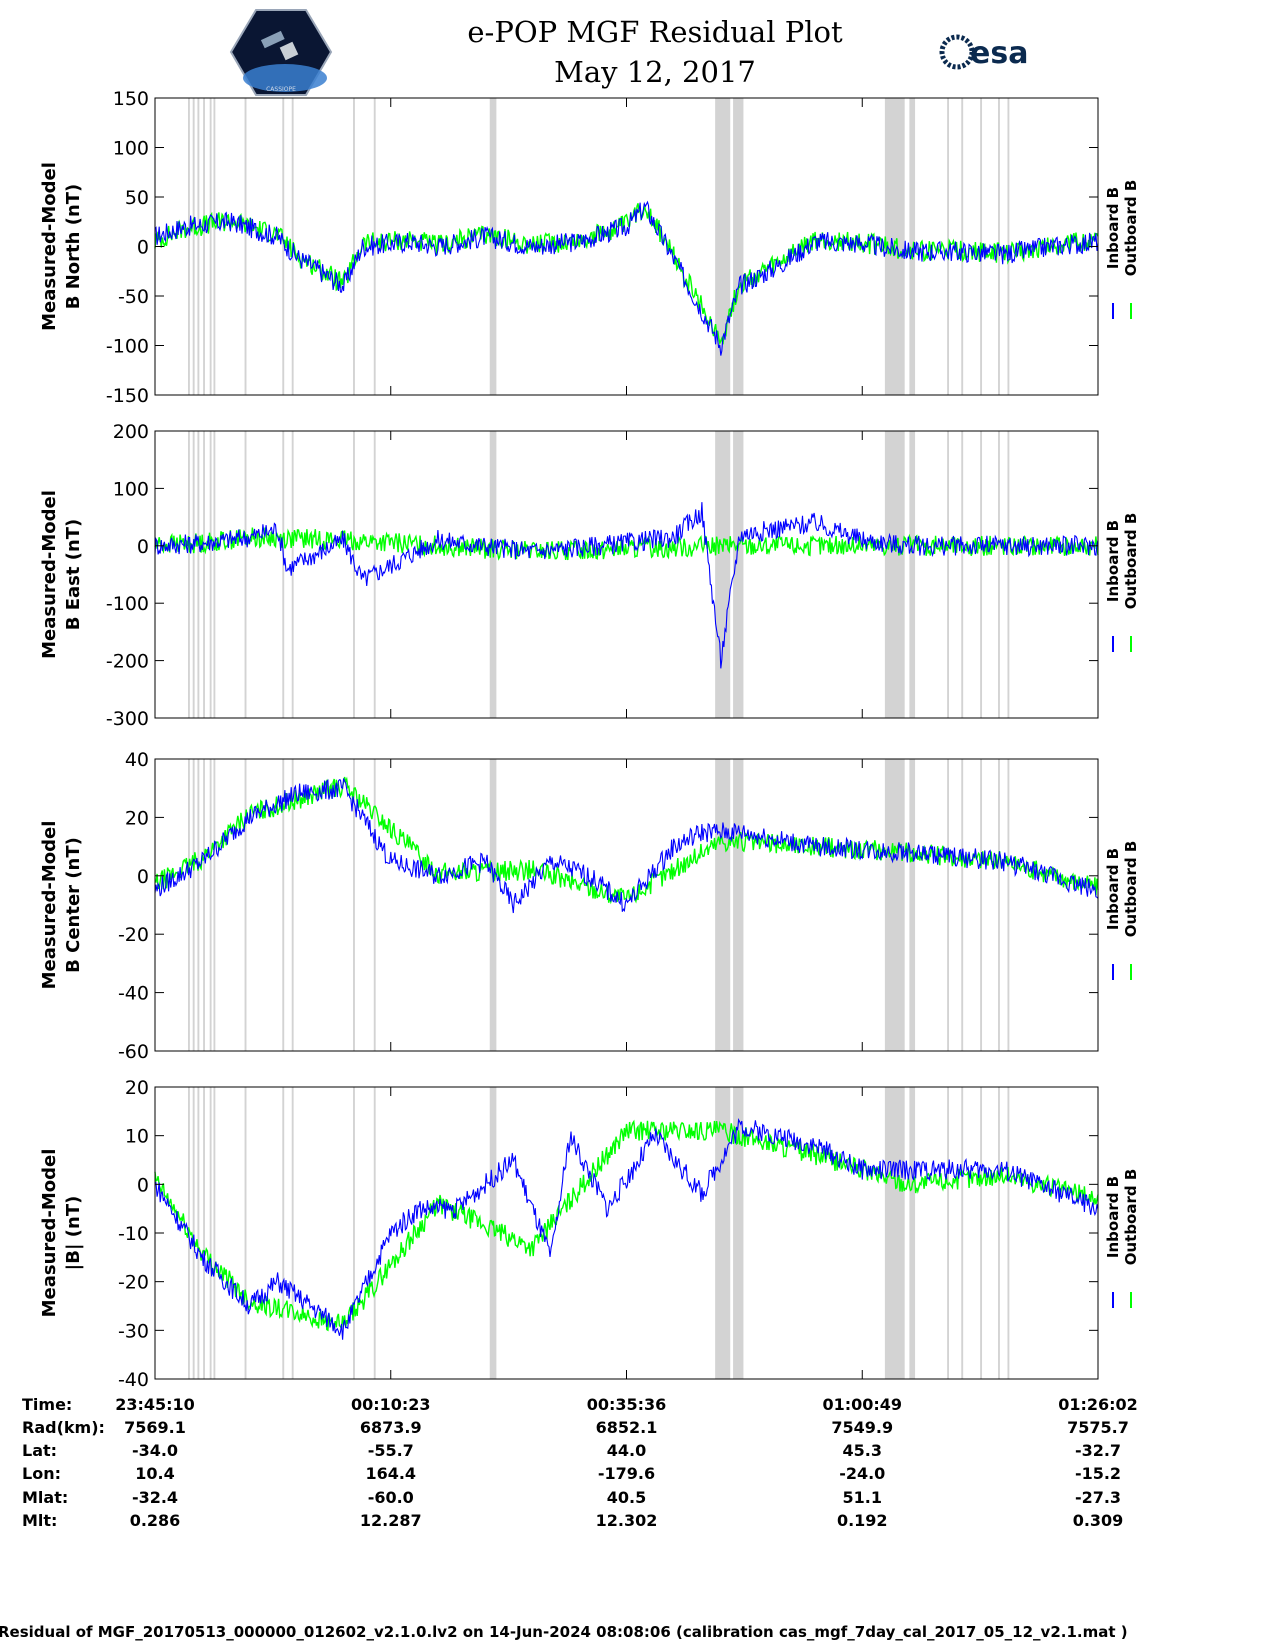 This screenshot has height=1650, width=1275. Describe the element at coordinates (655, 72) in the screenshot. I see `chart-subtitle: May 12, 2017` at that location.